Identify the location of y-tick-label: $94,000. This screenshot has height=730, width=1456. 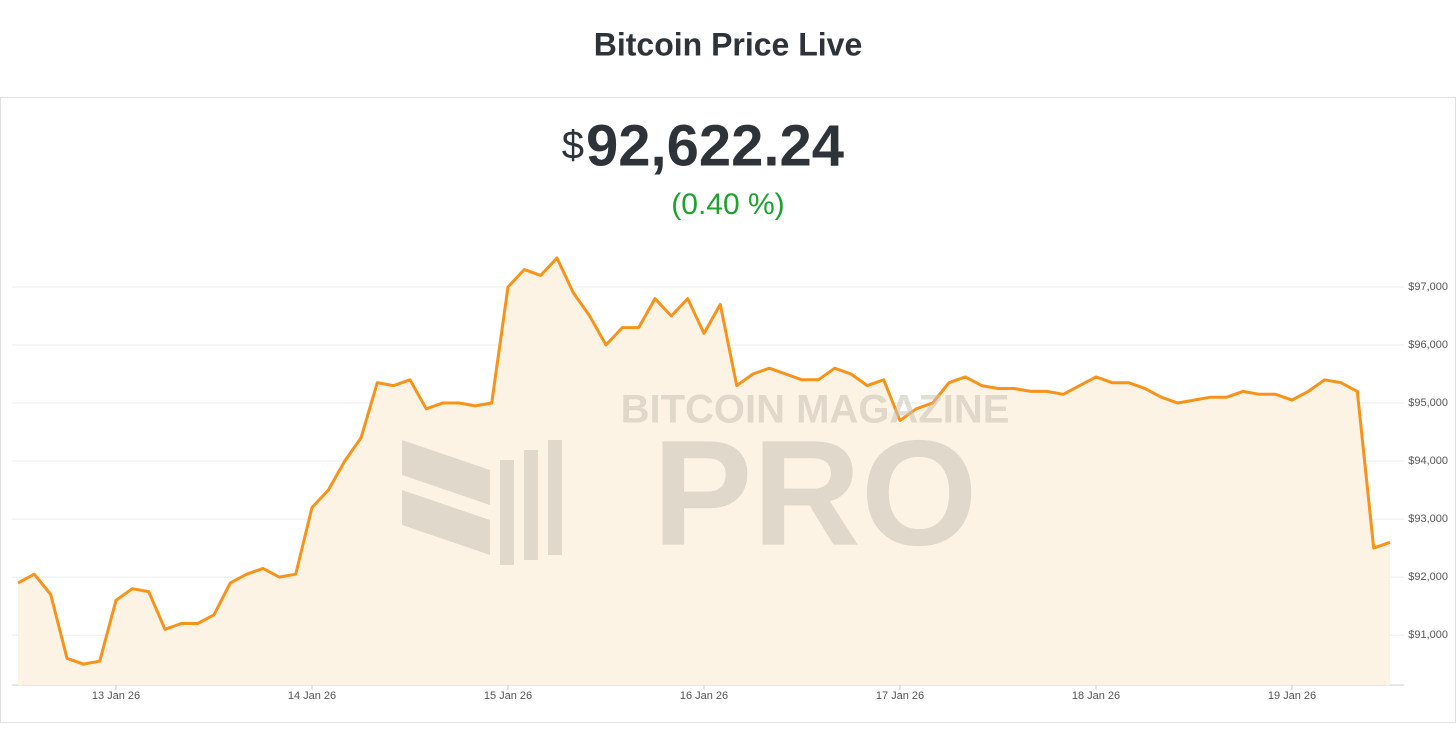
(1428, 461).